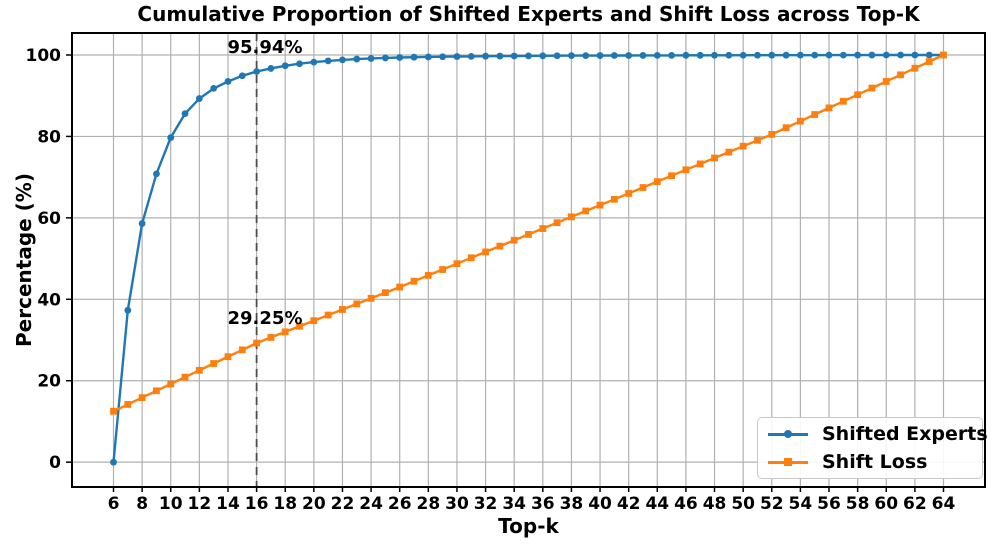  I want to click on x-tick-label: 48, so click(715, 504).